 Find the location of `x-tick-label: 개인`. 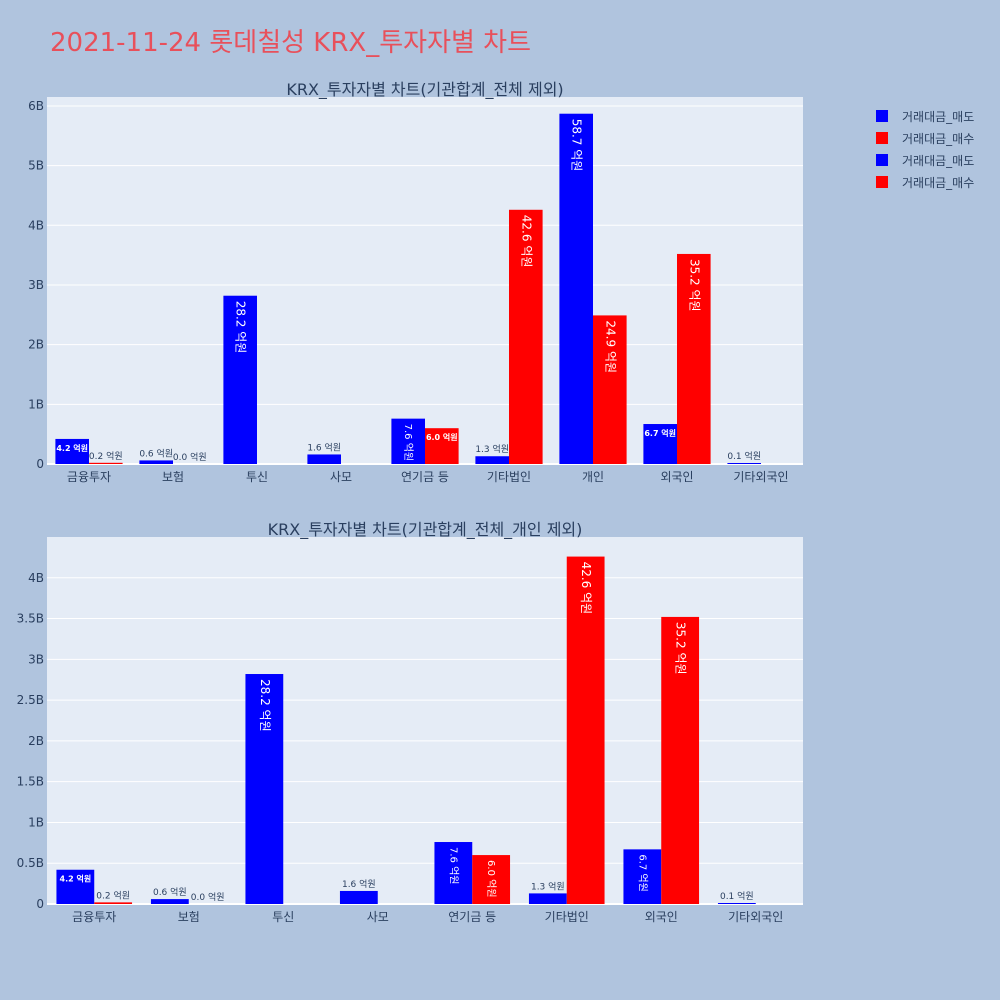

x-tick-label: 개인 is located at coordinates (593, 477).